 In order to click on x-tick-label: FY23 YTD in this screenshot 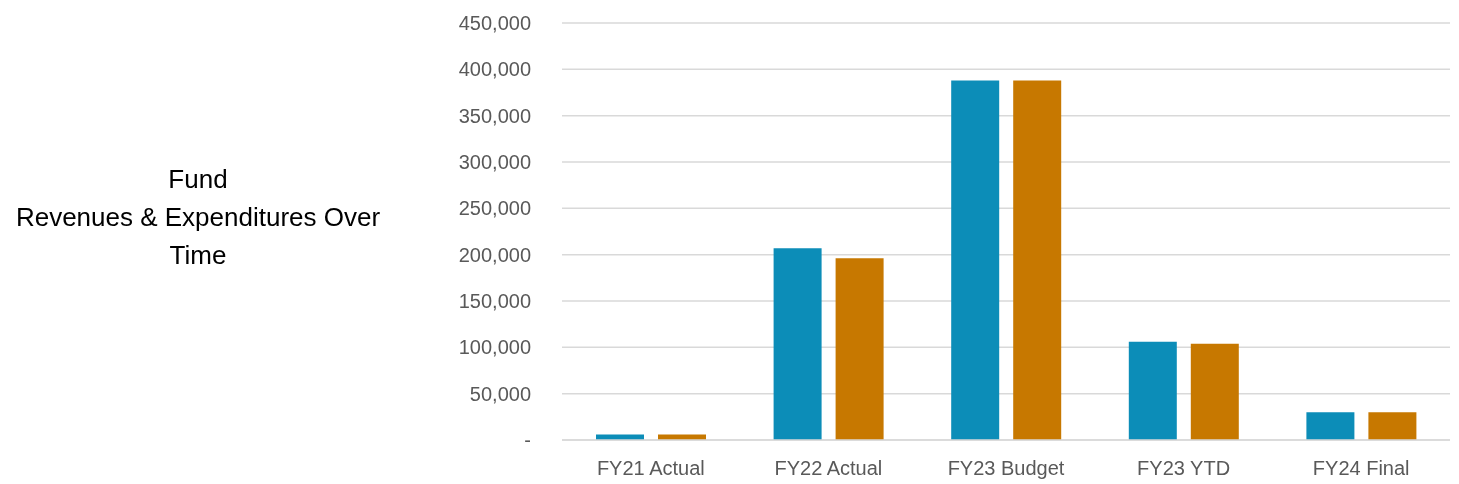, I will do `click(1184, 468)`.